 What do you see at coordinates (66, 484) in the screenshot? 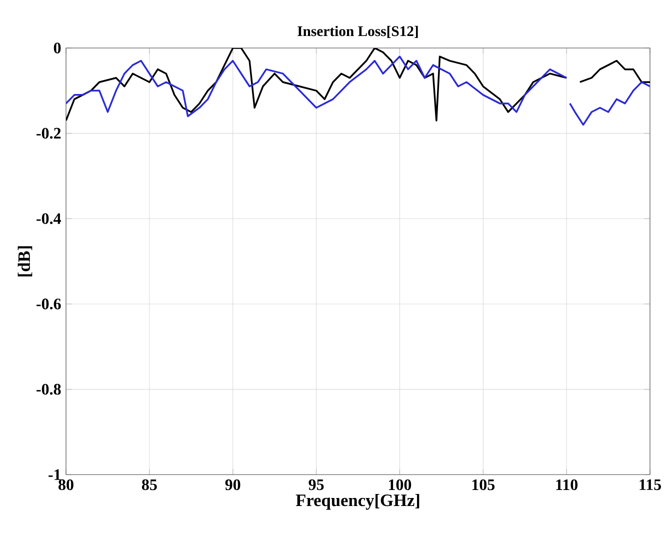
I see `x-tick-label: 80` at bounding box center [66, 484].